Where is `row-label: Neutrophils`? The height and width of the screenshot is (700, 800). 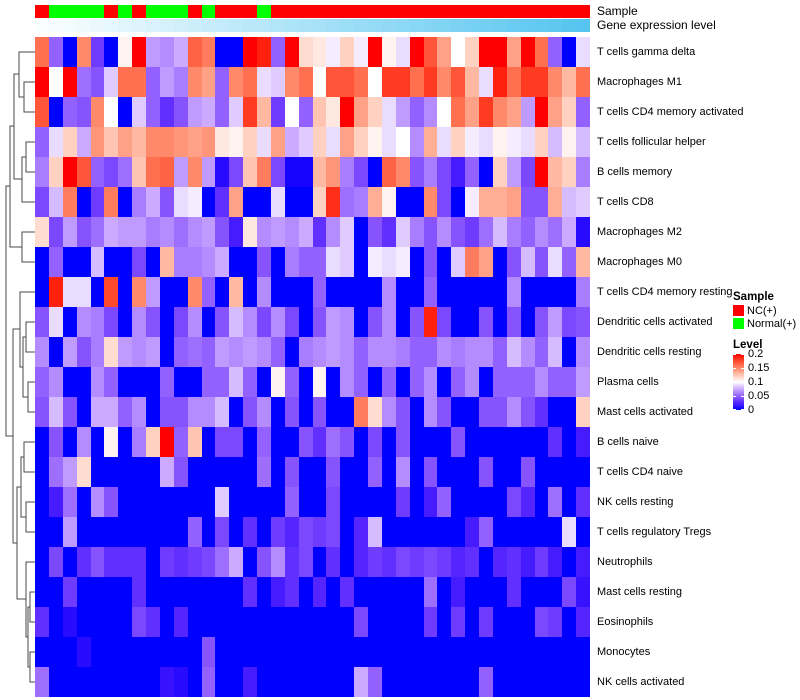
row-label: Neutrophils is located at coordinates (625, 562).